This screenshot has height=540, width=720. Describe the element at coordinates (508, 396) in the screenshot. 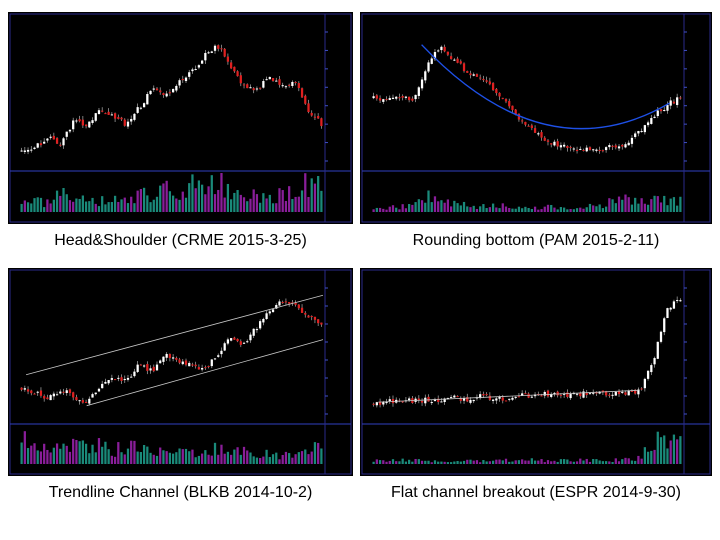

I see `flat-channel-line` at that location.